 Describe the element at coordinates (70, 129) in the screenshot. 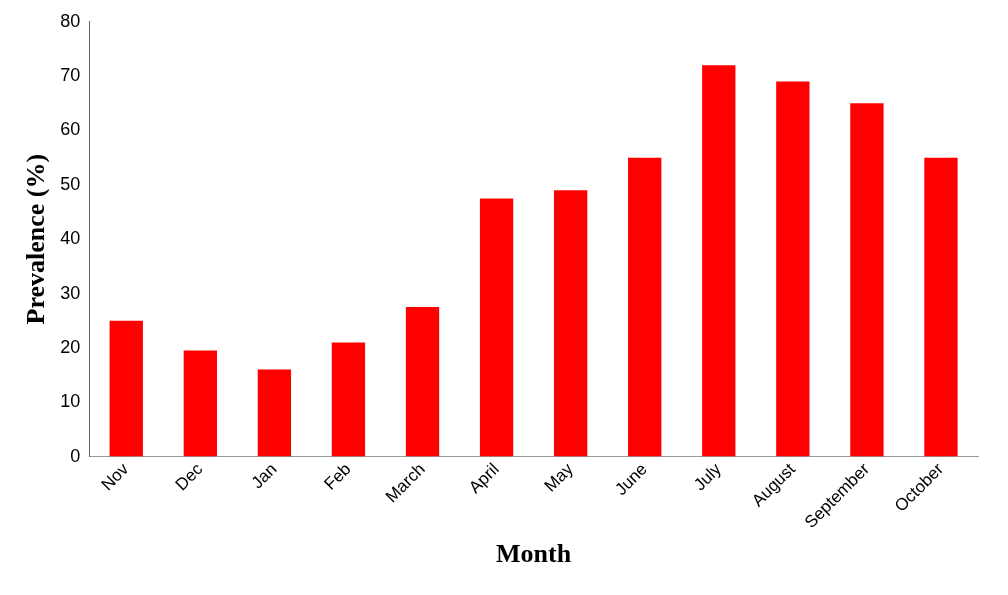

I see `y-tick-label: 60` at that location.